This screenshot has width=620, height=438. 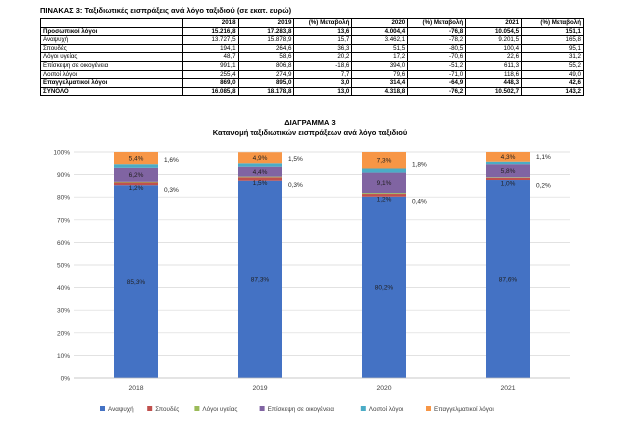 I want to click on data-label: 80,2%, so click(x=384, y=288).